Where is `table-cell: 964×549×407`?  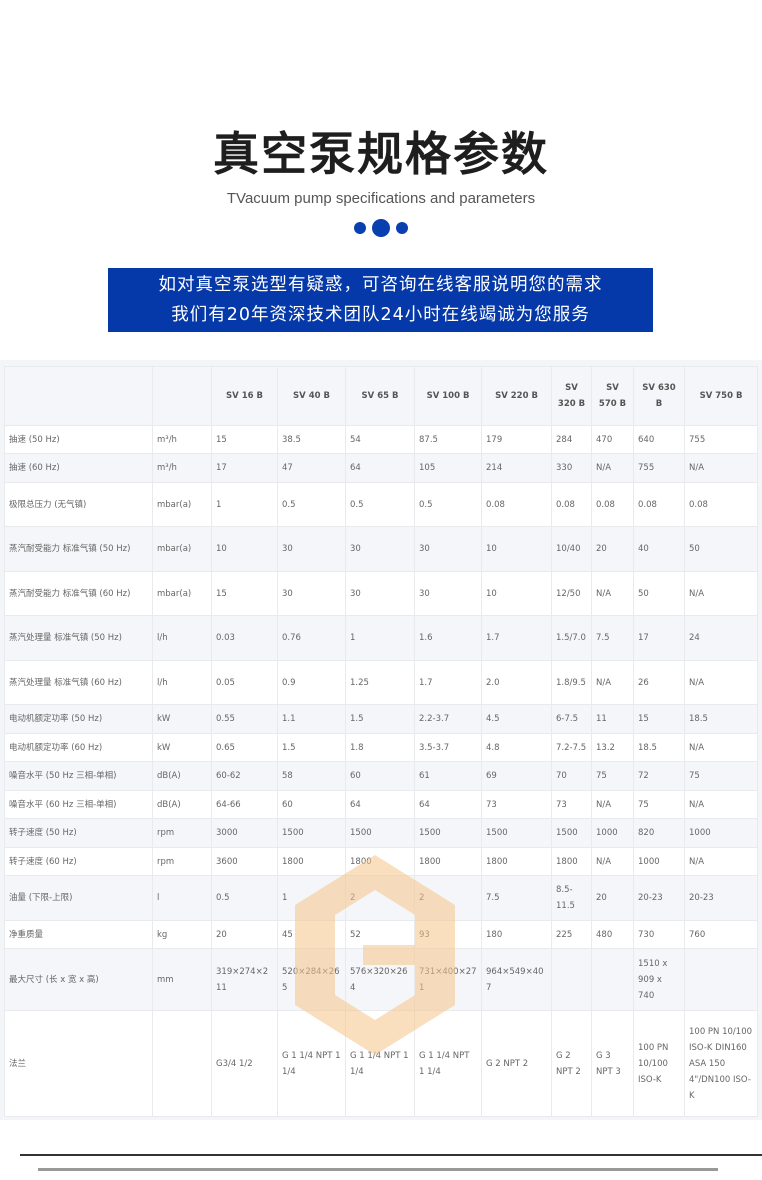
table-cell: 964×549×407 is located at coordinates (516, 979).